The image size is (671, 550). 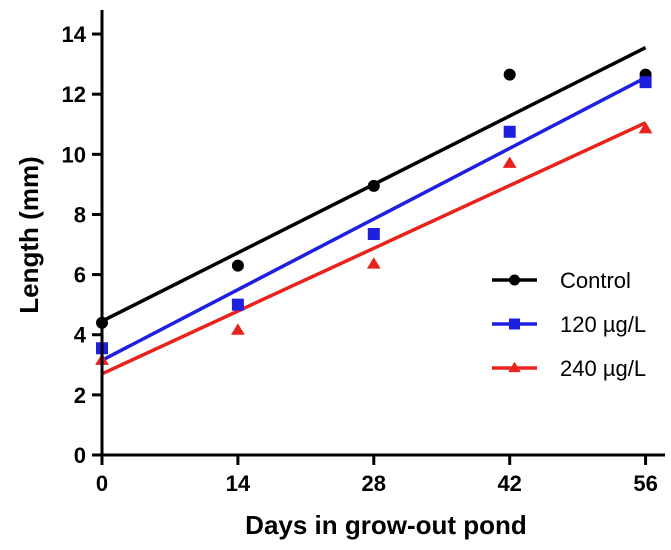 I want to click on legend-label: 240 µg/L, so click(x=603, y=368).